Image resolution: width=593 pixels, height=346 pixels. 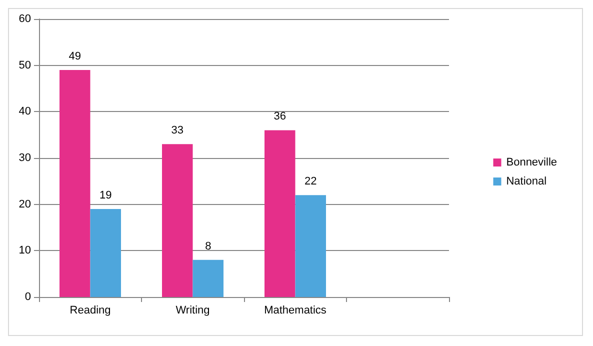 I want to click on legend-label: Bonneville, so click(x=532, y=162).